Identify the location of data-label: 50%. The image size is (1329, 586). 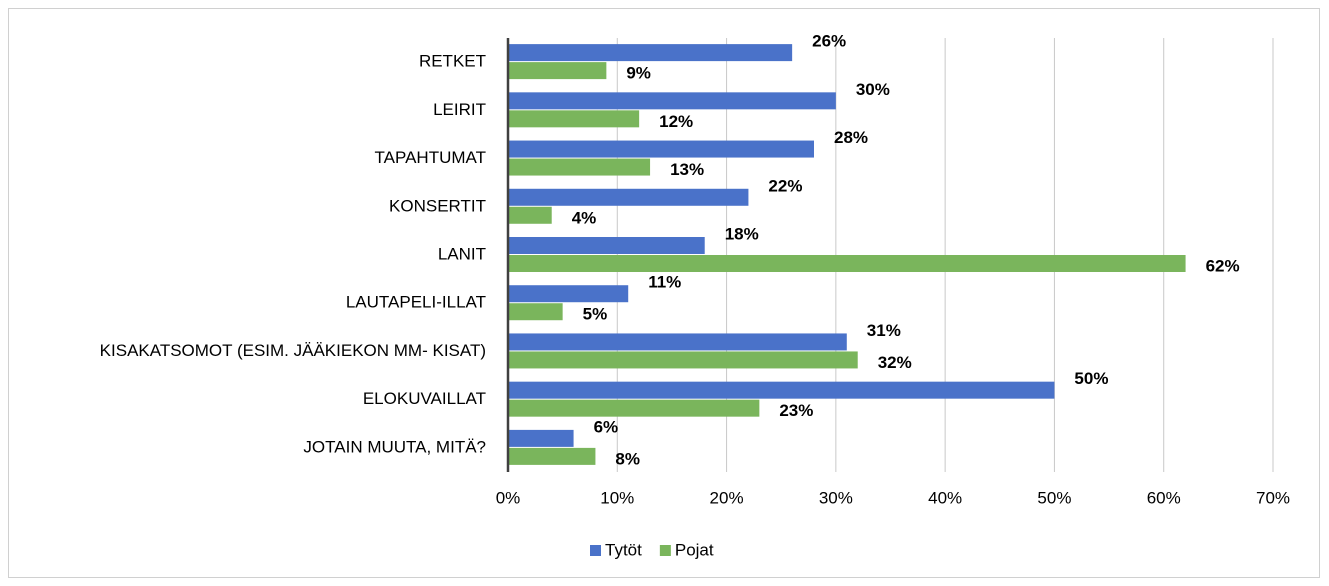
(1091, 378).